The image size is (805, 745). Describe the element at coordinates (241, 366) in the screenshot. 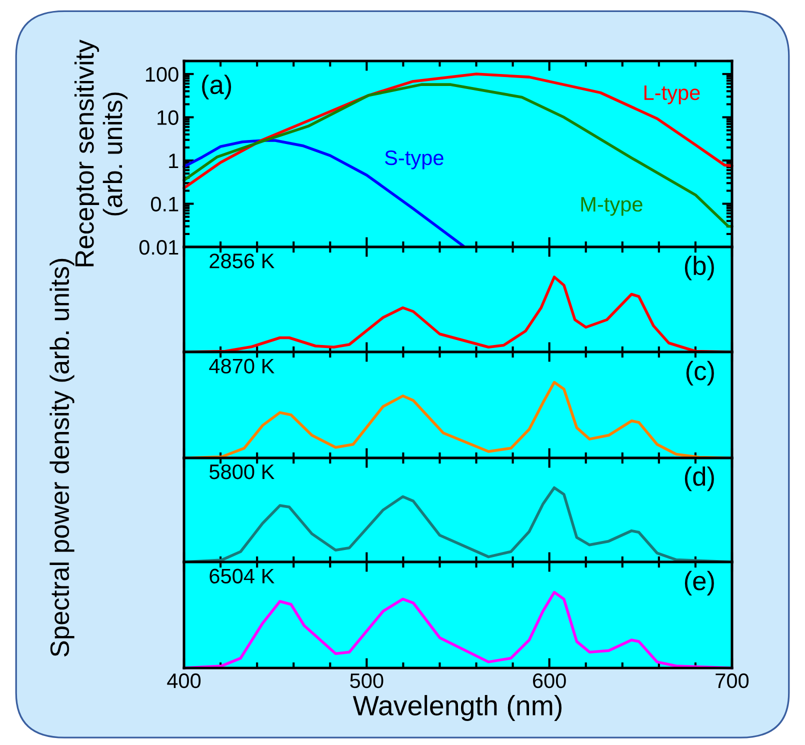

I see `text: 4870 K` at that location.